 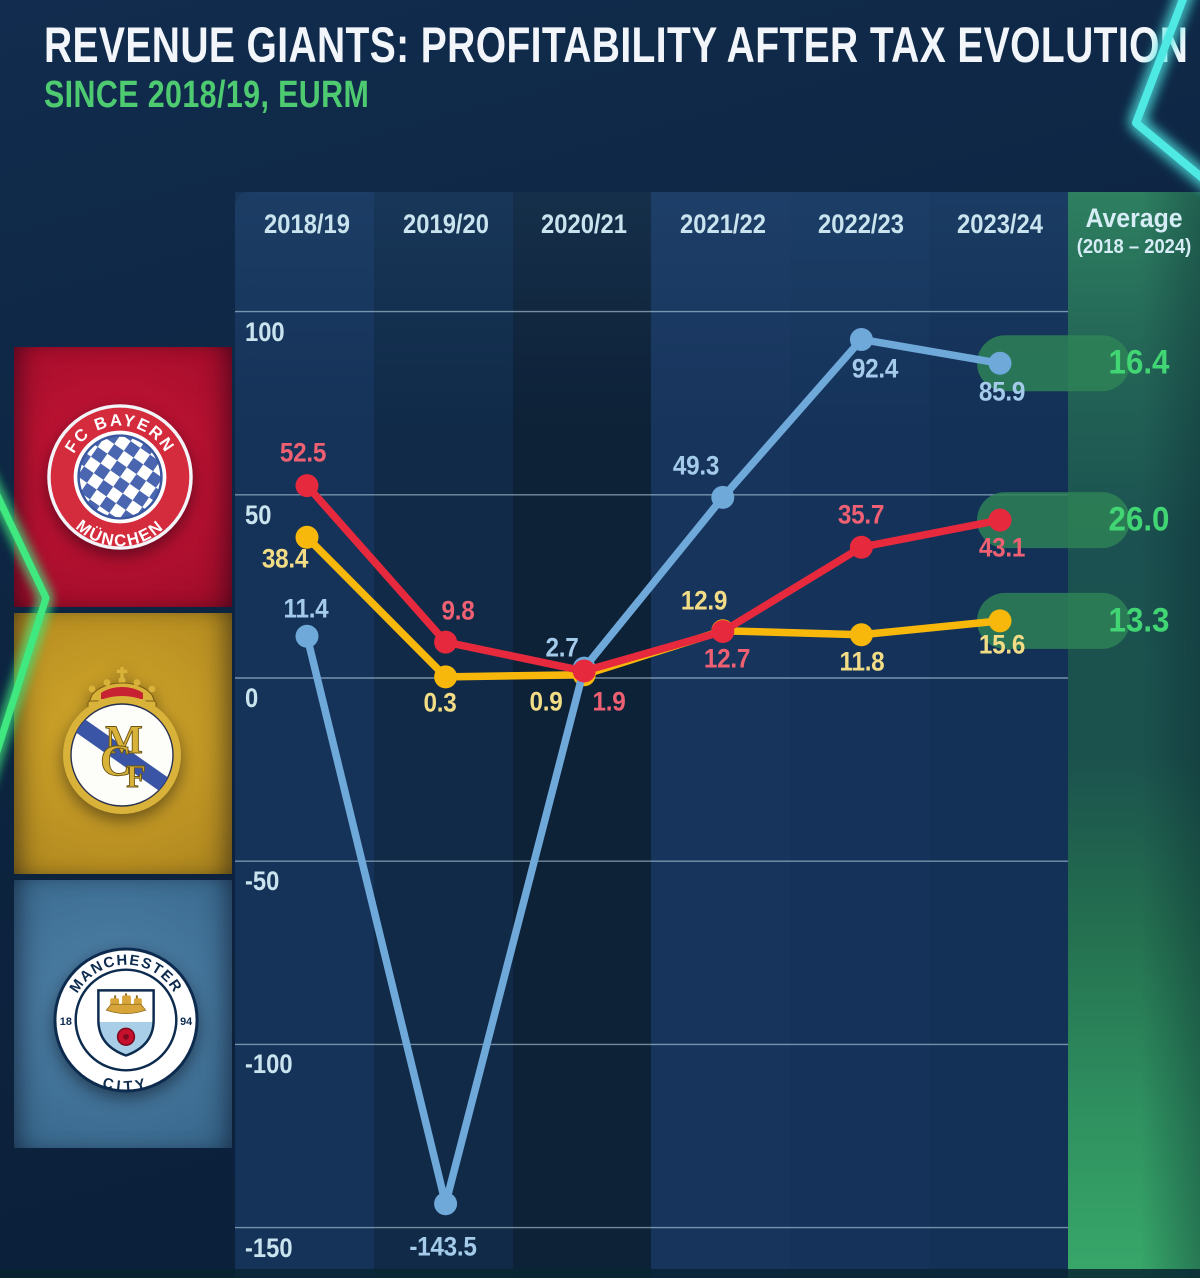 I want to click on svg-text: M, so click(x=124, y=739).